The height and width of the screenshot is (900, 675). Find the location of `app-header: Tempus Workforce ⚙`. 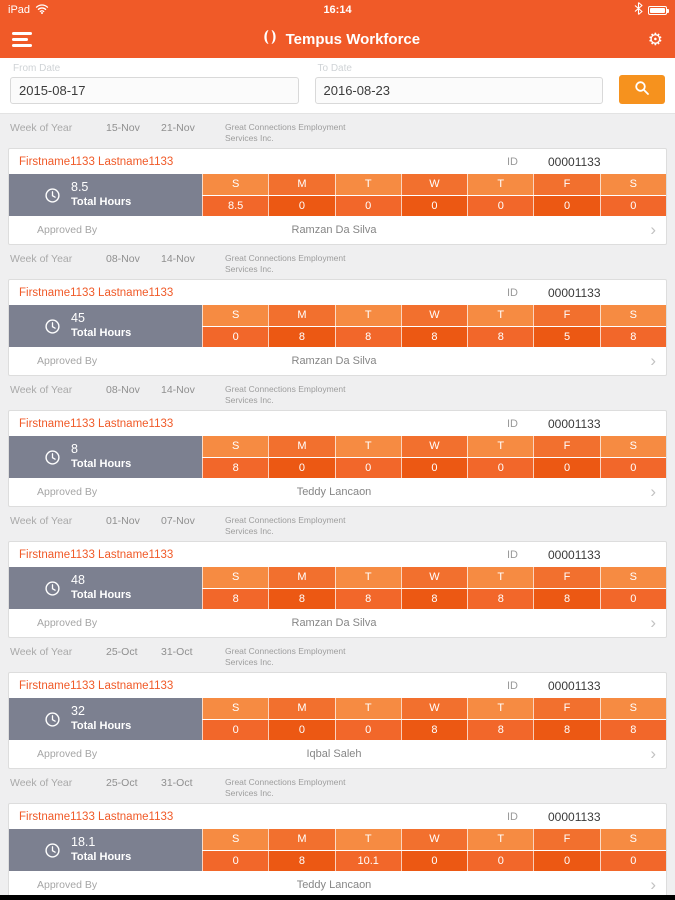

app-header: Tempus Workforce ⚙ is located at coordinates (337, 39).